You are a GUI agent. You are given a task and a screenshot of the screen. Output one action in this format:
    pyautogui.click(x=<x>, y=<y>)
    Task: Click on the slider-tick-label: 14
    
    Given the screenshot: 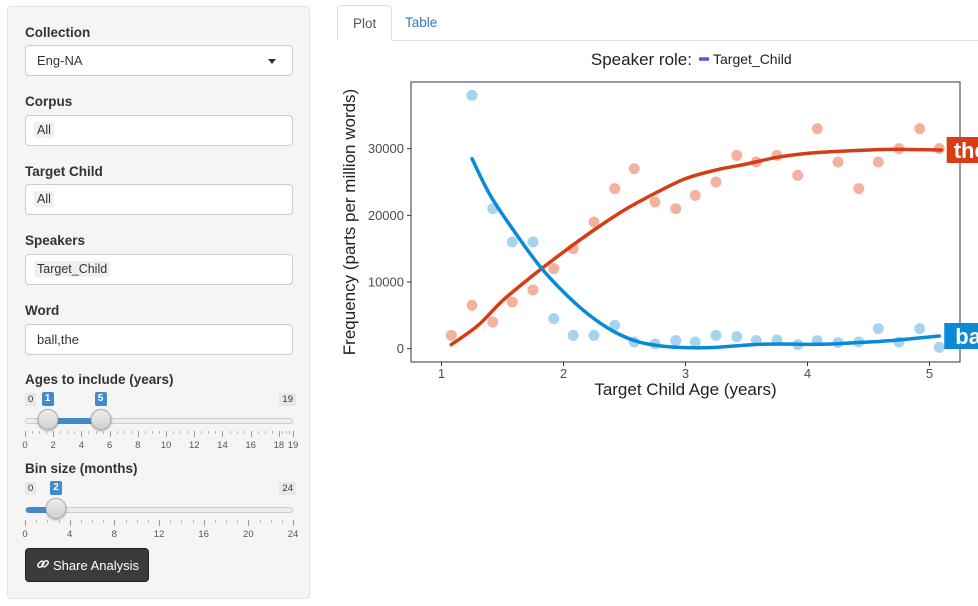 What is the action you would take?
    pyautogui.click(x=222, y=445)
    